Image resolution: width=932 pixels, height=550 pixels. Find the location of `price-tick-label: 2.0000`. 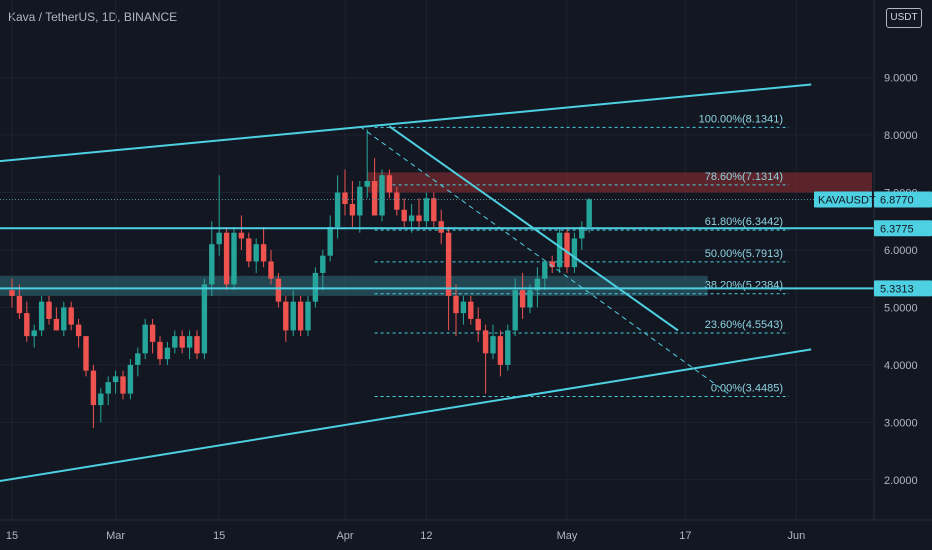

price-tick-label: 2.0000 is located at coordinates (901, 481).